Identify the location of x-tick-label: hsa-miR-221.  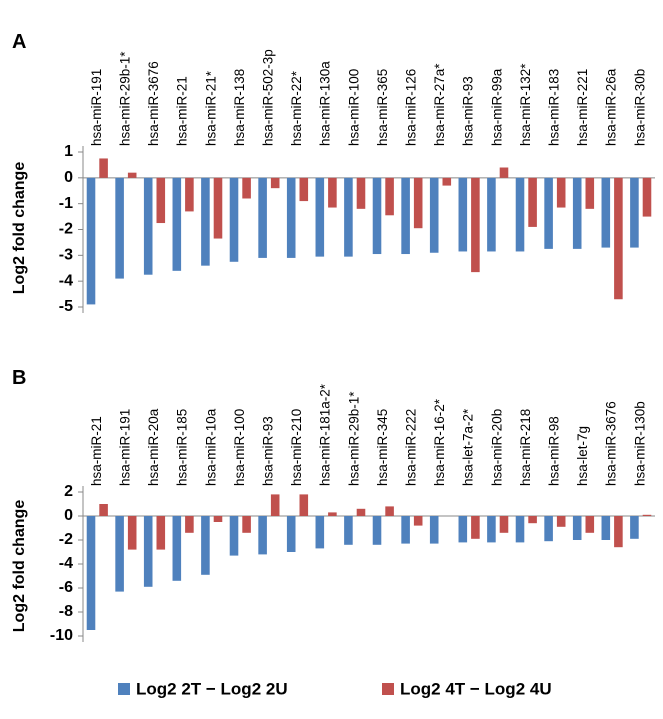
(582, 107).